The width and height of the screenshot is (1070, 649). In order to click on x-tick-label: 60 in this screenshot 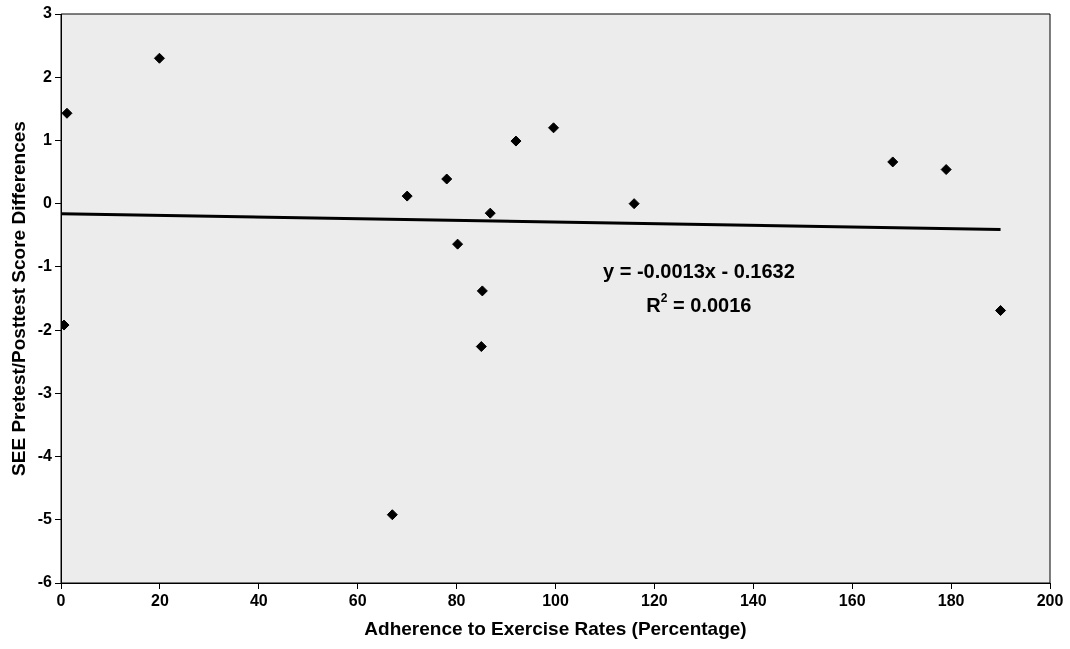, I will do `click(357, 601)`.